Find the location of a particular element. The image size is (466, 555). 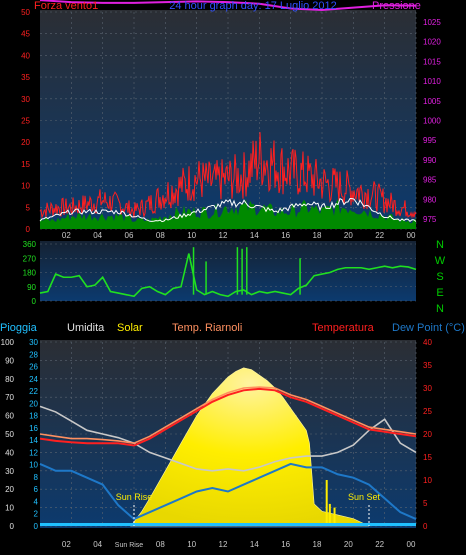

wind-tick-25: 25 is located at coordinates (25, 121).